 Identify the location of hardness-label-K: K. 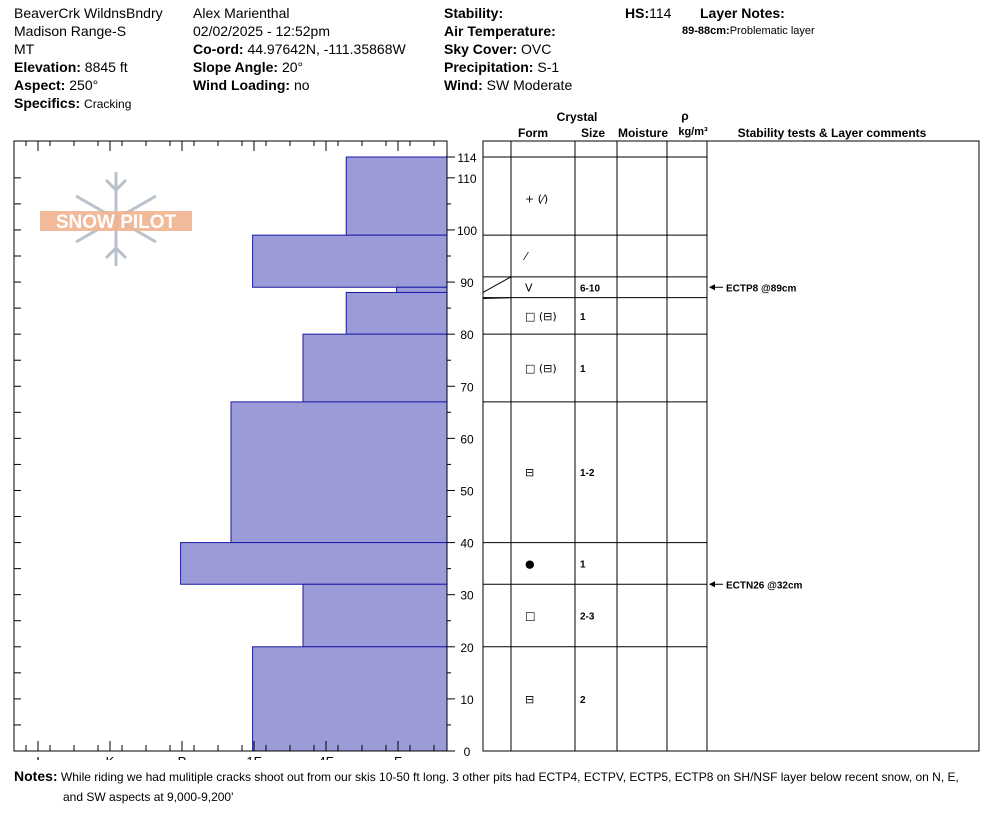
(110, 757).